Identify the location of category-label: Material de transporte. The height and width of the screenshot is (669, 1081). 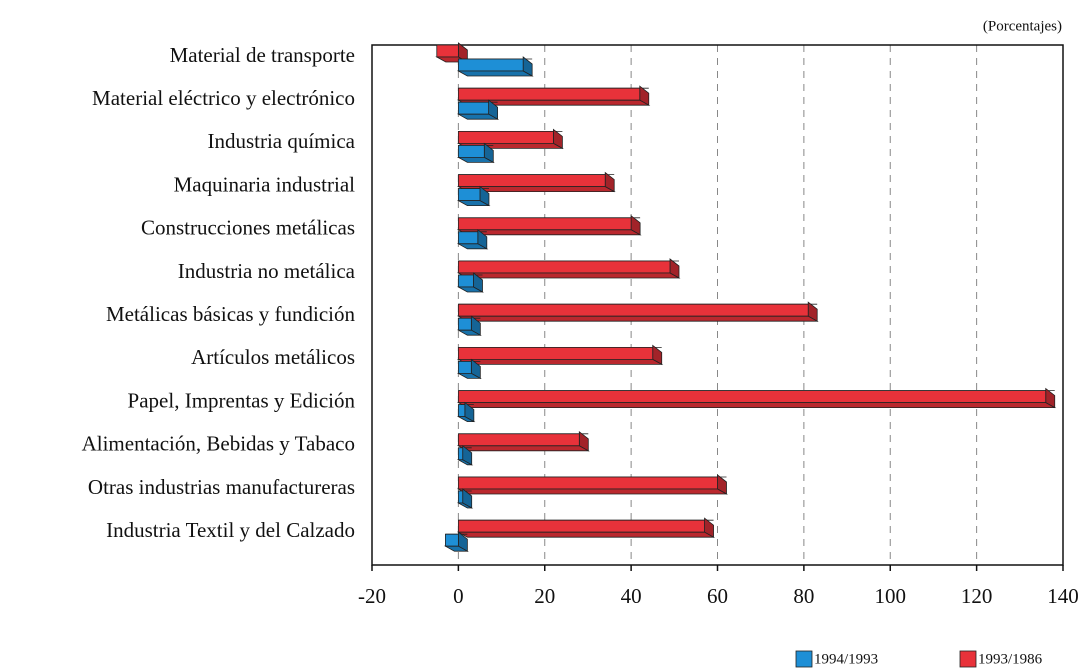
(262, 55).